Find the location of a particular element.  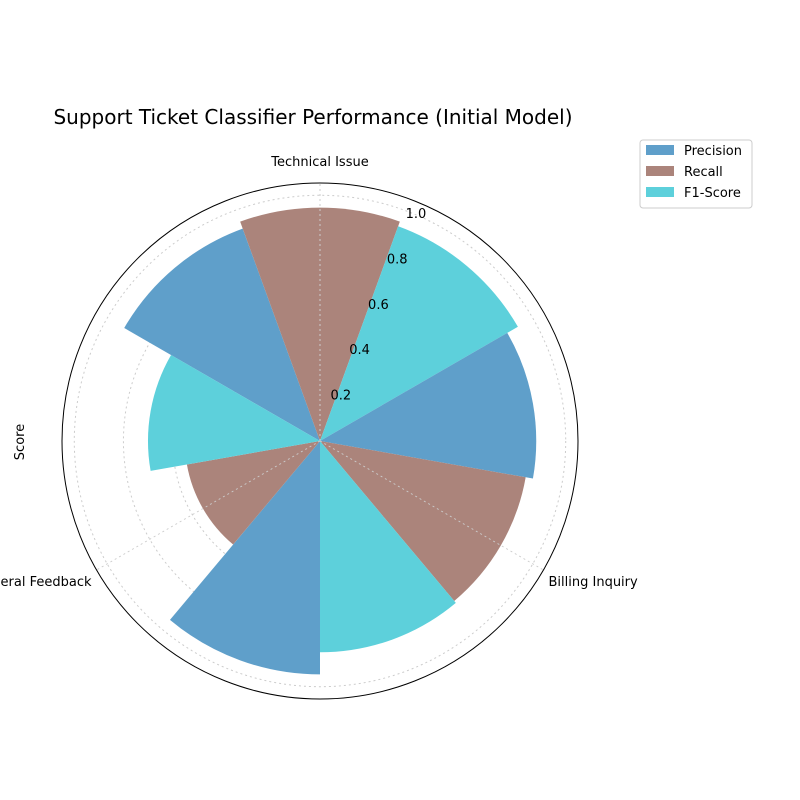

legend-label: F1-Score is located at coordinates (712, 193).